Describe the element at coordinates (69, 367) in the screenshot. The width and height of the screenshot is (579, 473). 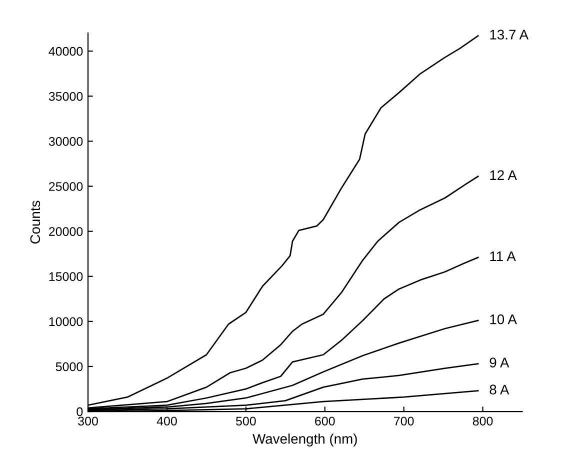
I see `y-tick-label: 5000` at that location.